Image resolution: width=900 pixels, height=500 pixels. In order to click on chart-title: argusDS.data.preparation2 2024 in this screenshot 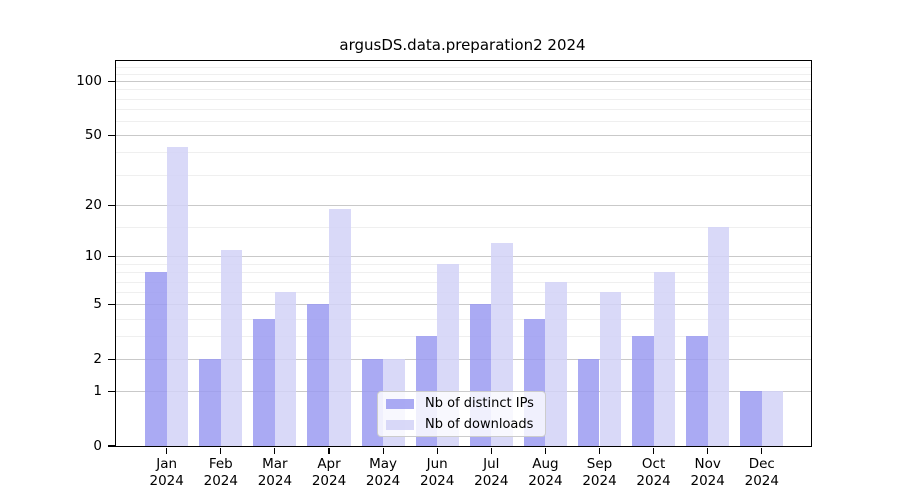, I will do `click(462, 45)`.